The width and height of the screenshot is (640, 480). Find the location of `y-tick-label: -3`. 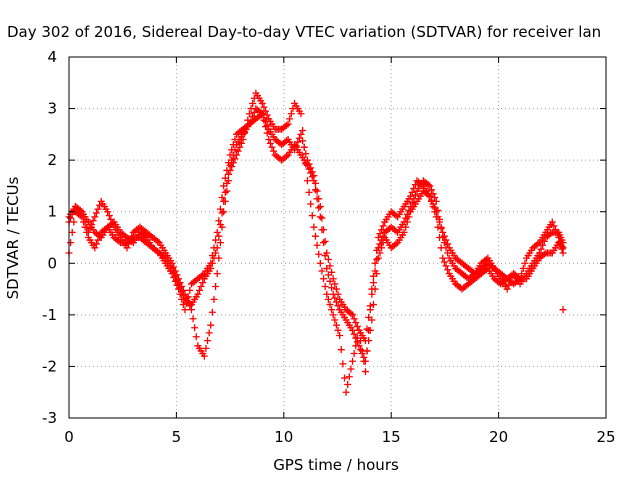

y-tick-label: -3 is located at coordinates (49, 418).